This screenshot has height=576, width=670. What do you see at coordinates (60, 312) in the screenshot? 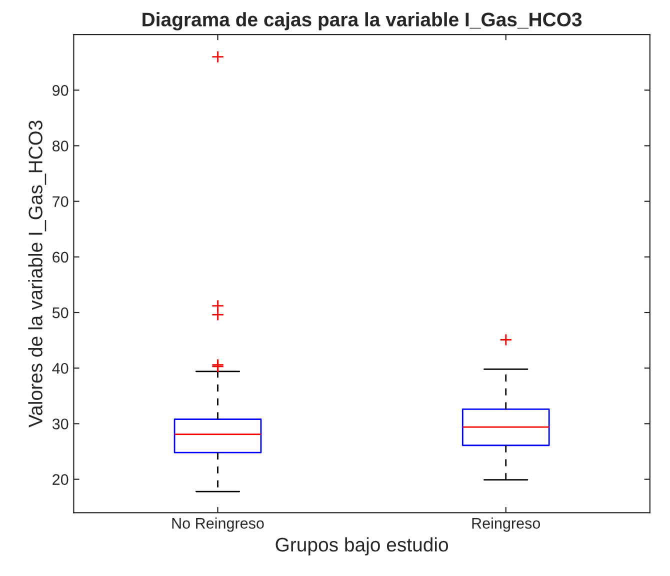
I see `y-tick-label: 50` at bounding box center [60, 312].